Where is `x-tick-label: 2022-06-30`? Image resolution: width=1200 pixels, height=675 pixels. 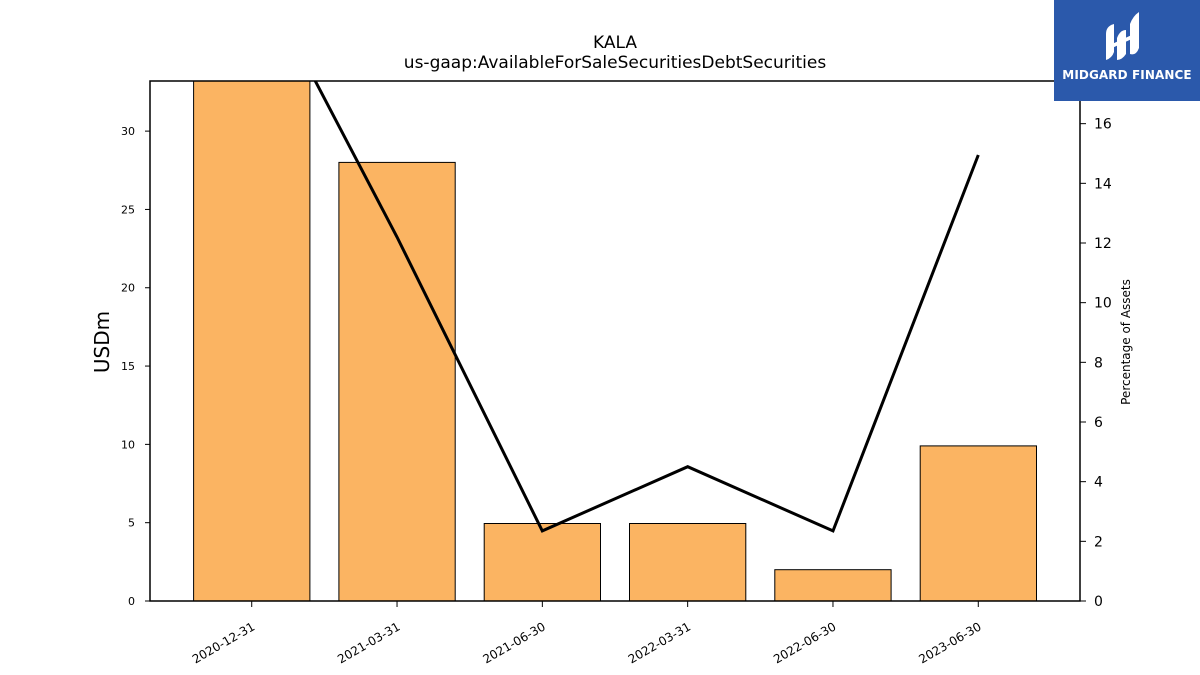
x-tick-label: 2022-06-30 is located at coordinates (804, 642).